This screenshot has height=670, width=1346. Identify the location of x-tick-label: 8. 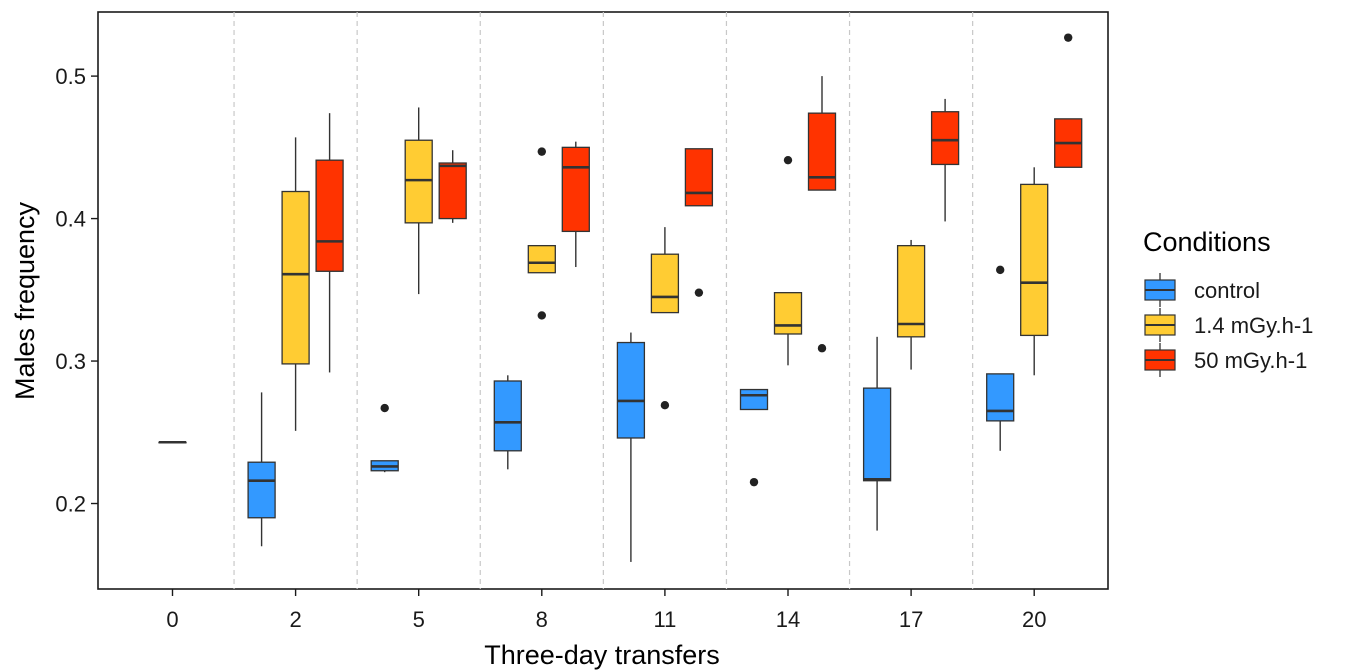
(542, 619).